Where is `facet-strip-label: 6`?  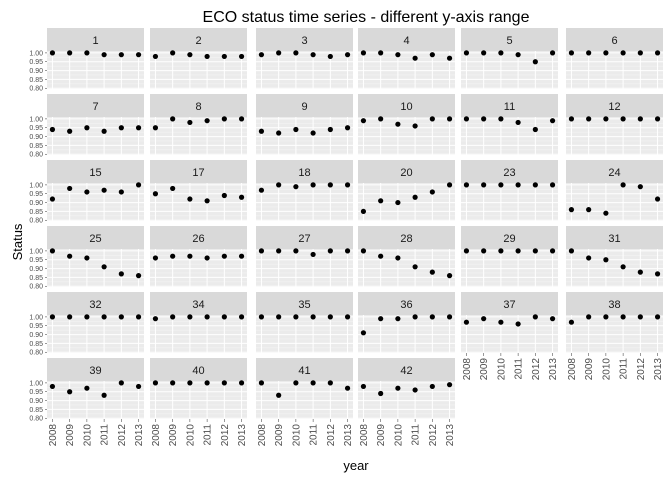
facet-strip-label: 6 is located at coordinates (614, 41).